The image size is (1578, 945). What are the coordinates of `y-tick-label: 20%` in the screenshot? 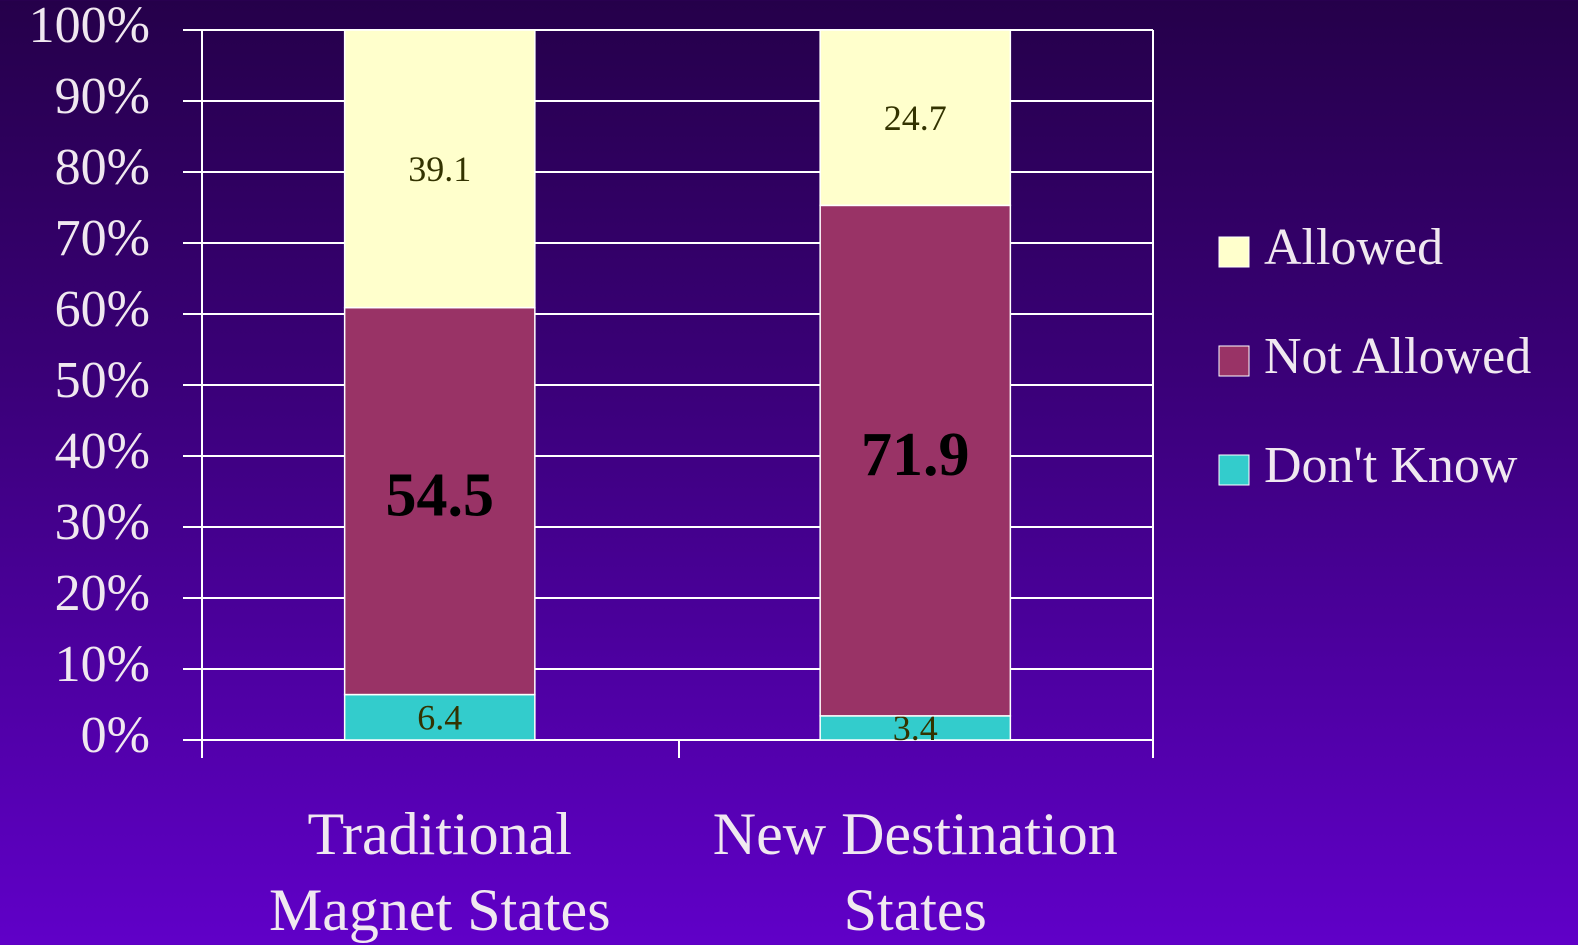 It's located at (102, 593).